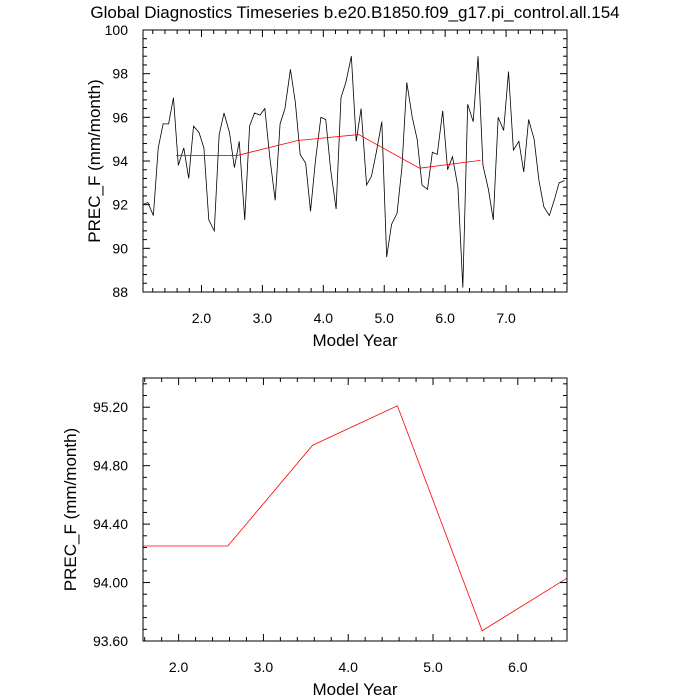  What do you see at coordinates (120, 205) in the screenshot?
I see `y-tick-label: 92` at bounding box center [120, 205].